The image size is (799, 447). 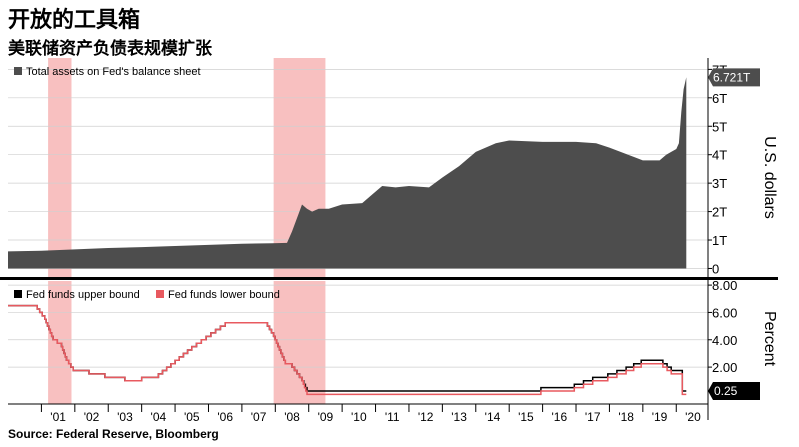 What do you see at coordinates (724, 326) in the screenshot?
I see `rates-y-tick-labels: 2.00 4.00 6.00 8.00` at bounding box center [724, 326].